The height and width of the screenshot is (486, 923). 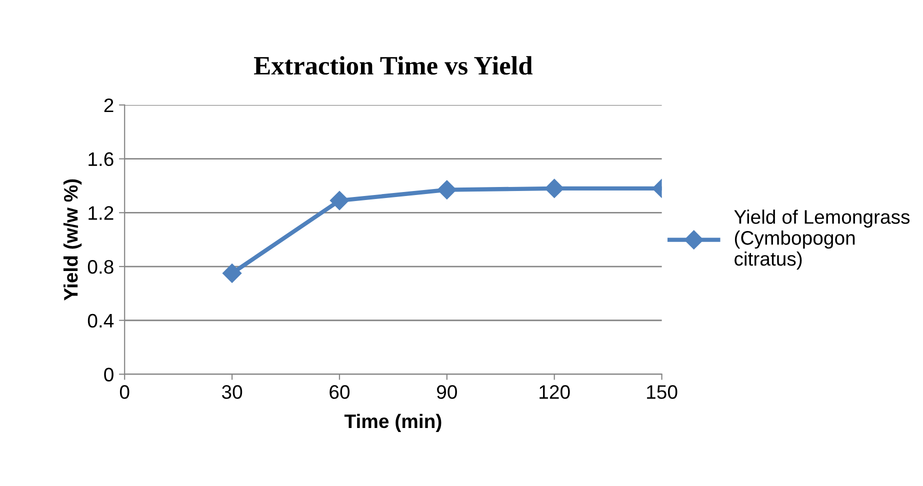 What do you see at coordinates (340, 392) in the screenshot?
I see `x-tick-label: 60` at bounding box center [340, 392].